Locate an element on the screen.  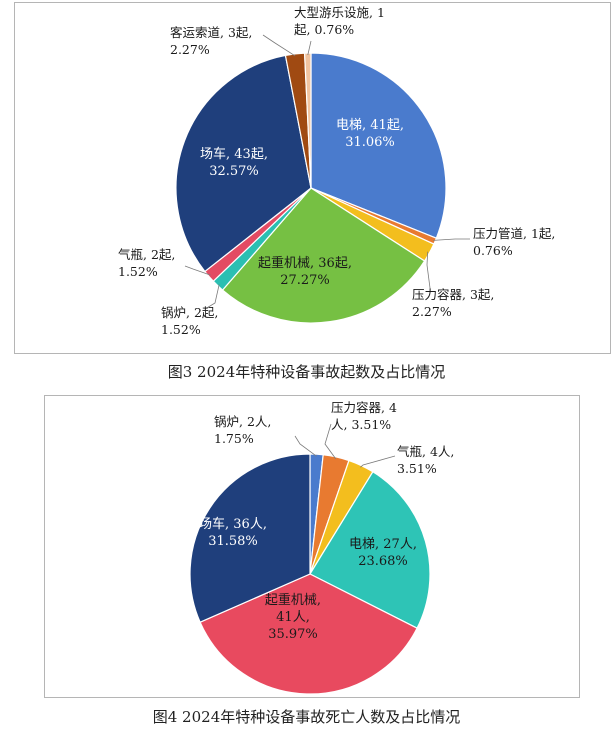
slice-label-1: 电梯, 41起, 31.06% is located at coordinates (370, 134).